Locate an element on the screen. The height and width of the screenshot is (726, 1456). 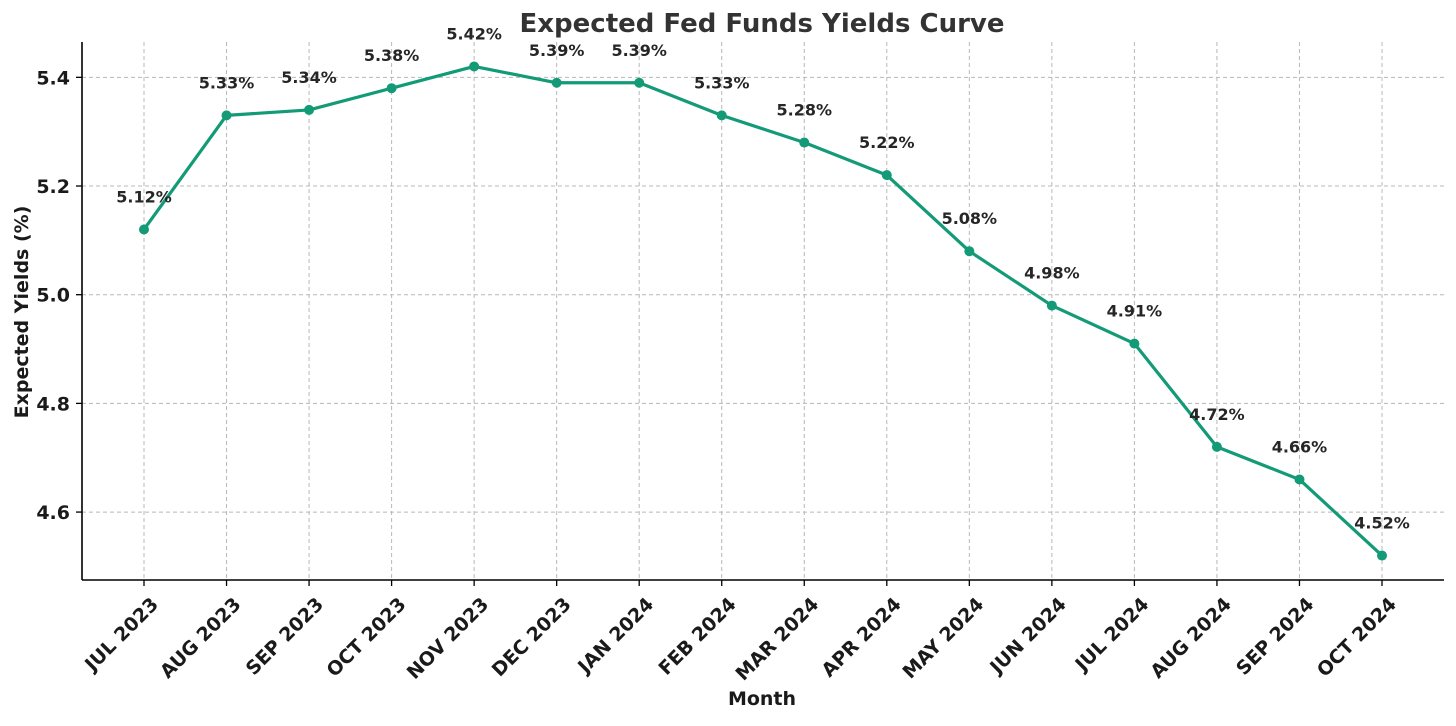
x-tick-label: JUN 2024 is located at coordinates (1028, 636).